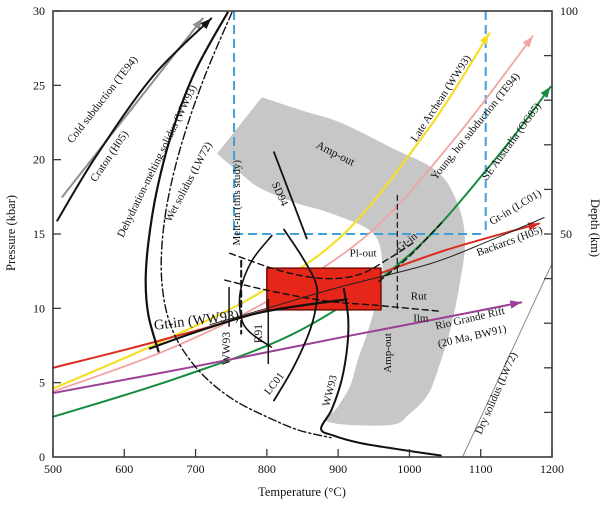 This screenshot has width=600, height=511. Describe the element at coordinates (53, 469) in the screenshot. I see `x-tick-label: 500` at that location.